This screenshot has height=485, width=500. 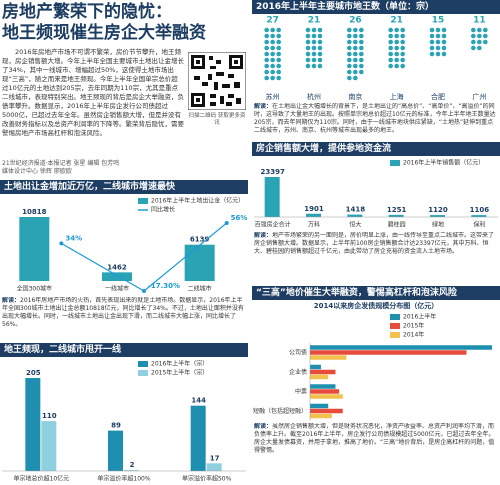 What do you see at coordinates (124, 350) in the screenshot?
I see `chart-title: 地王频现，二线城市甩开一线` at bounding box center [124, 350].